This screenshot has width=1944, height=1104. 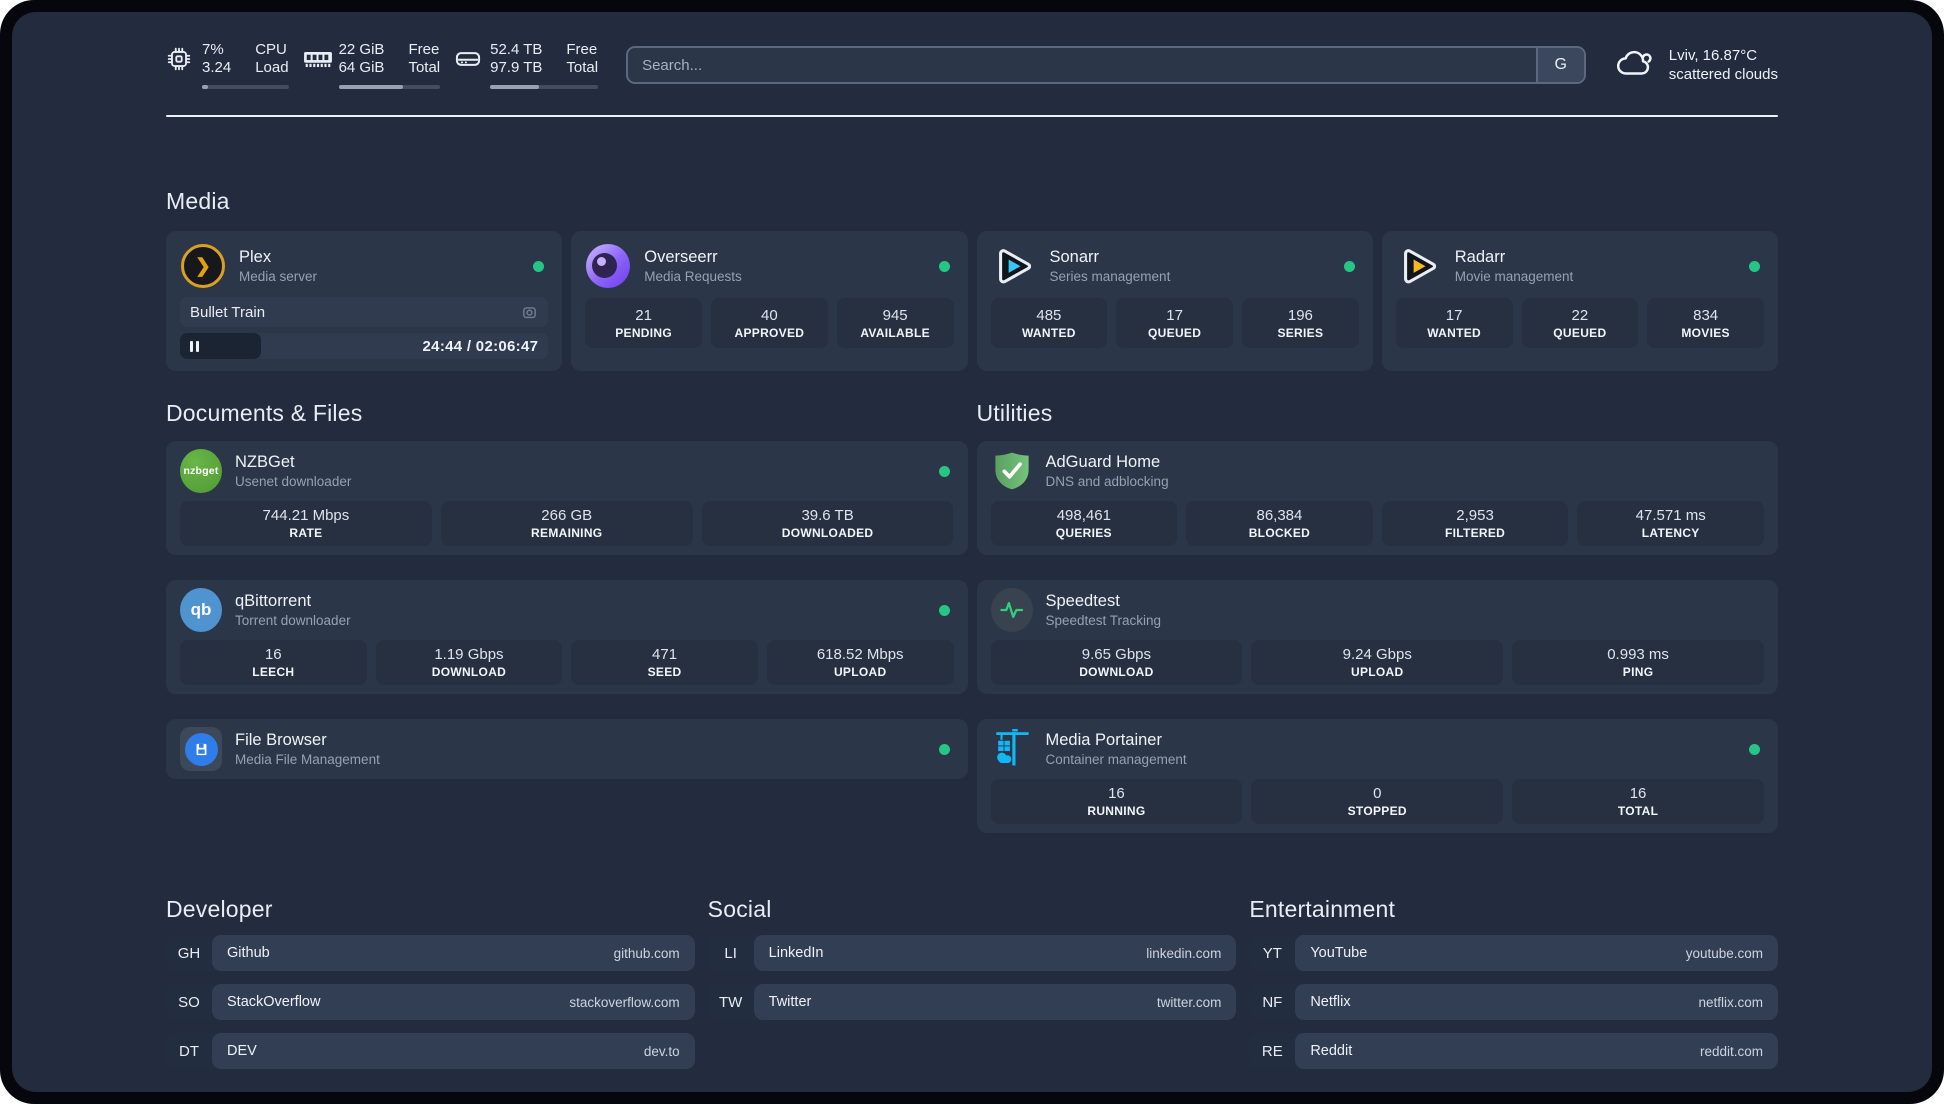 What do you see at coordinates (972, 1002) in the screenshot?
I see `bookmark-link-twitter: TW Twitter twitter.com` at bounding box center [972, 1002].